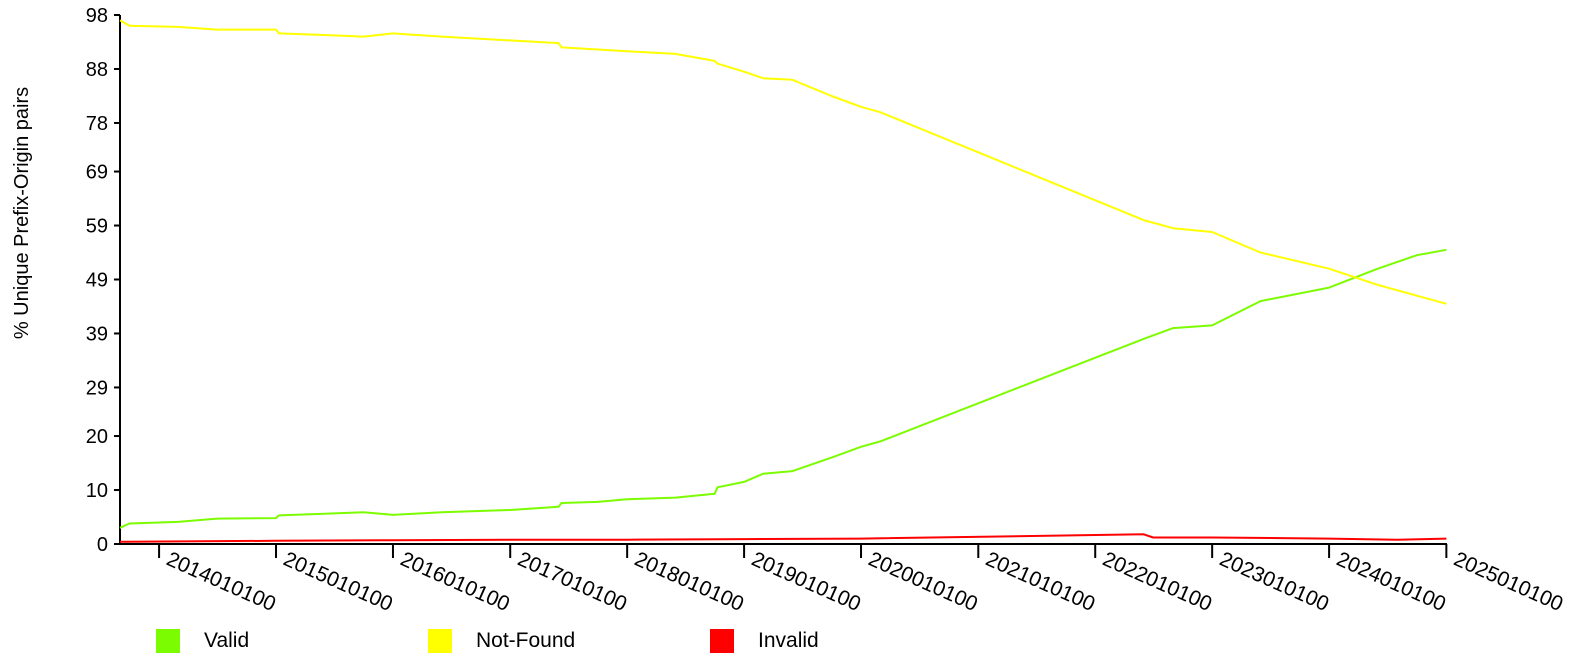 Image resolution: width=1580 pixels, height=661 pixels. I want to click on legend-label-not-found: Not-Found, so click(526, 640).